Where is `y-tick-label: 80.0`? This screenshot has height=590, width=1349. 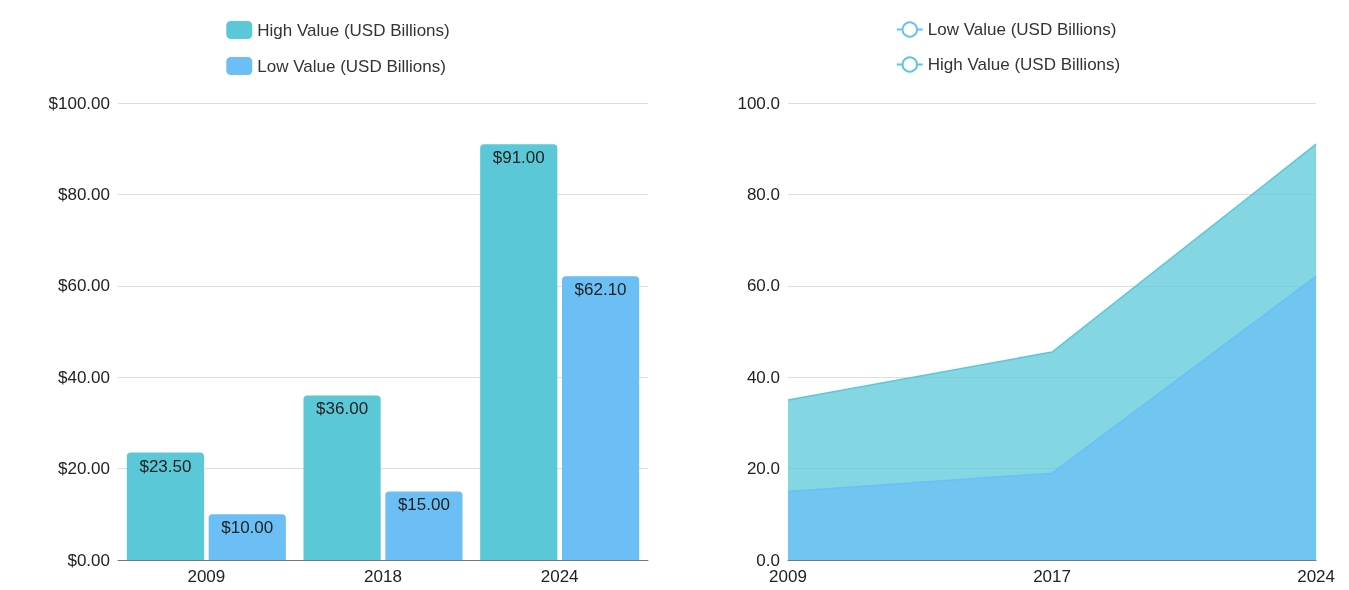
y-tick-label: 80.0 is located at coordinates (763, 194).